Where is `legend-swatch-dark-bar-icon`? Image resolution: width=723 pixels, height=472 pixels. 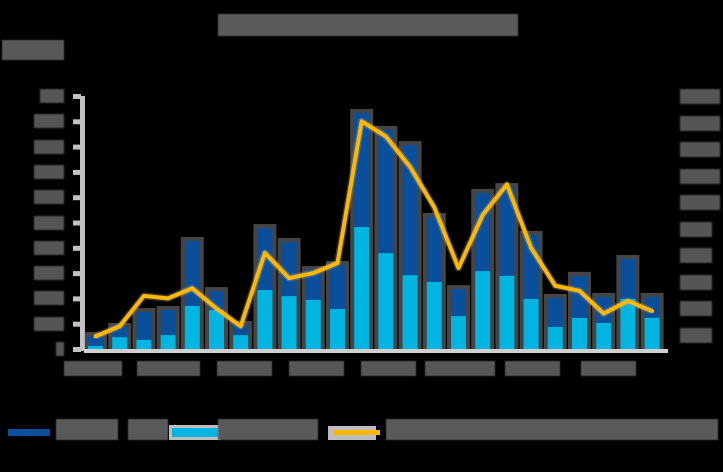
legend-swatch-dark-bar-icon is located at coordinates (29, 432).